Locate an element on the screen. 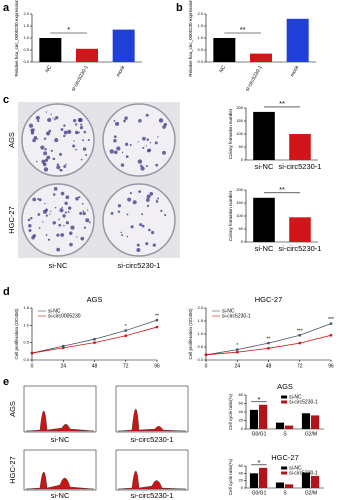  y-axis-label: Colony formation number is located at coordinates (230, 215).